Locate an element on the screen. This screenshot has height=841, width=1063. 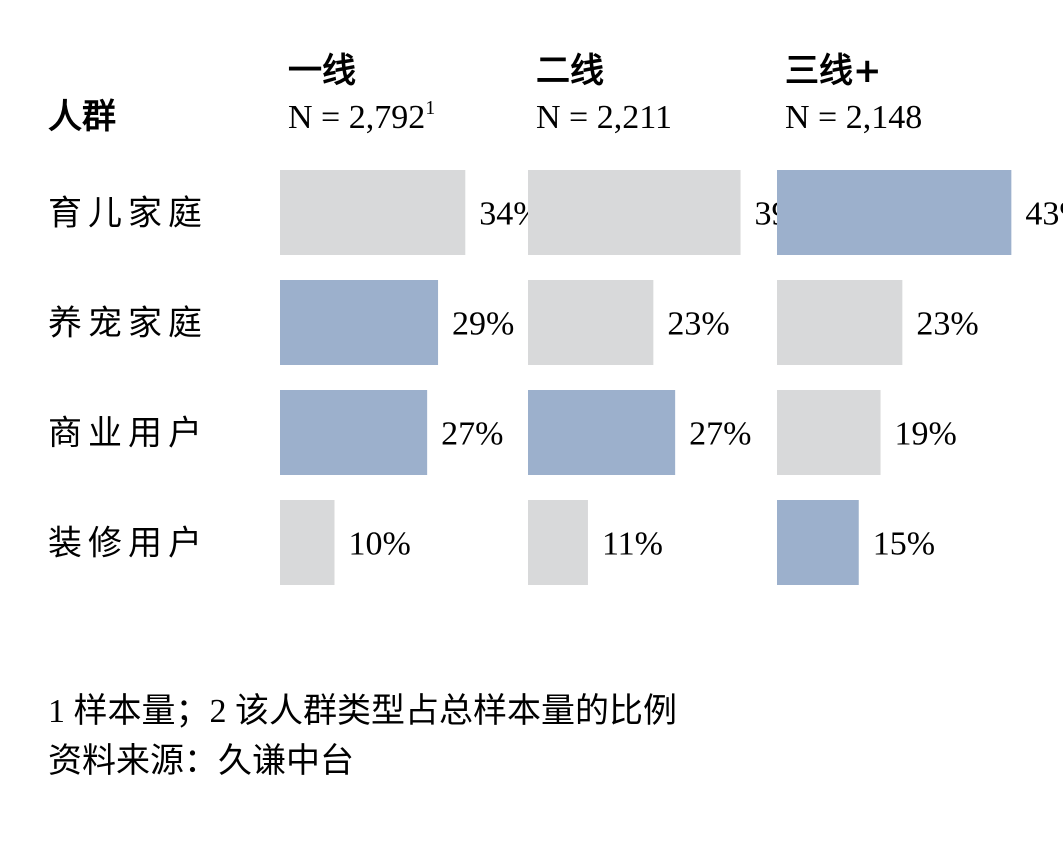
category-label: 装修用户 is located at coordinates (128, 544).